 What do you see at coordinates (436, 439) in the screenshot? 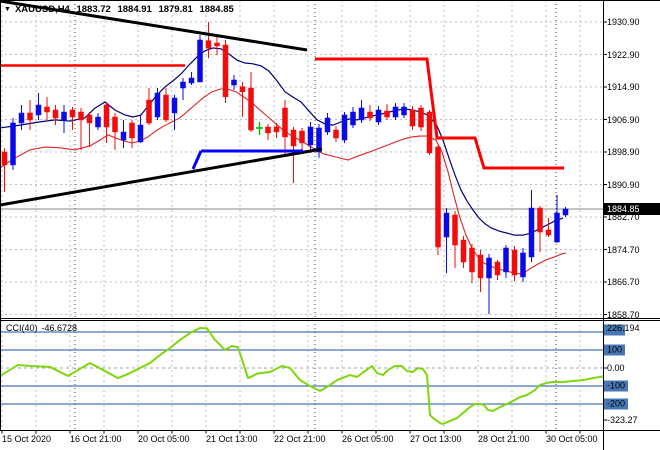
I see `time-axis-label: 27 Oct 13:00` at bounding box center [436, 439].